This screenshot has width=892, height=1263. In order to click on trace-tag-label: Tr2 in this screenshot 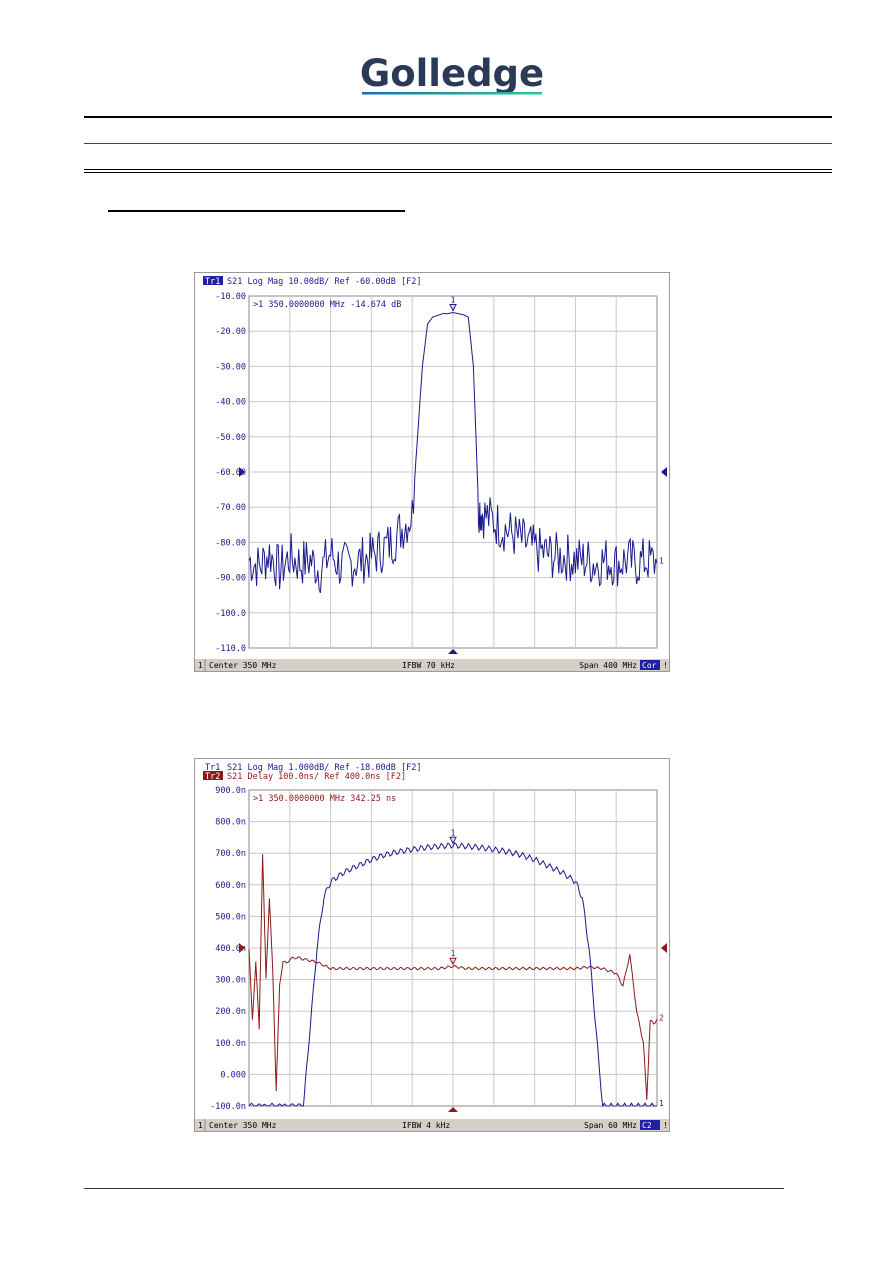, I will do `click(212, 777)`.